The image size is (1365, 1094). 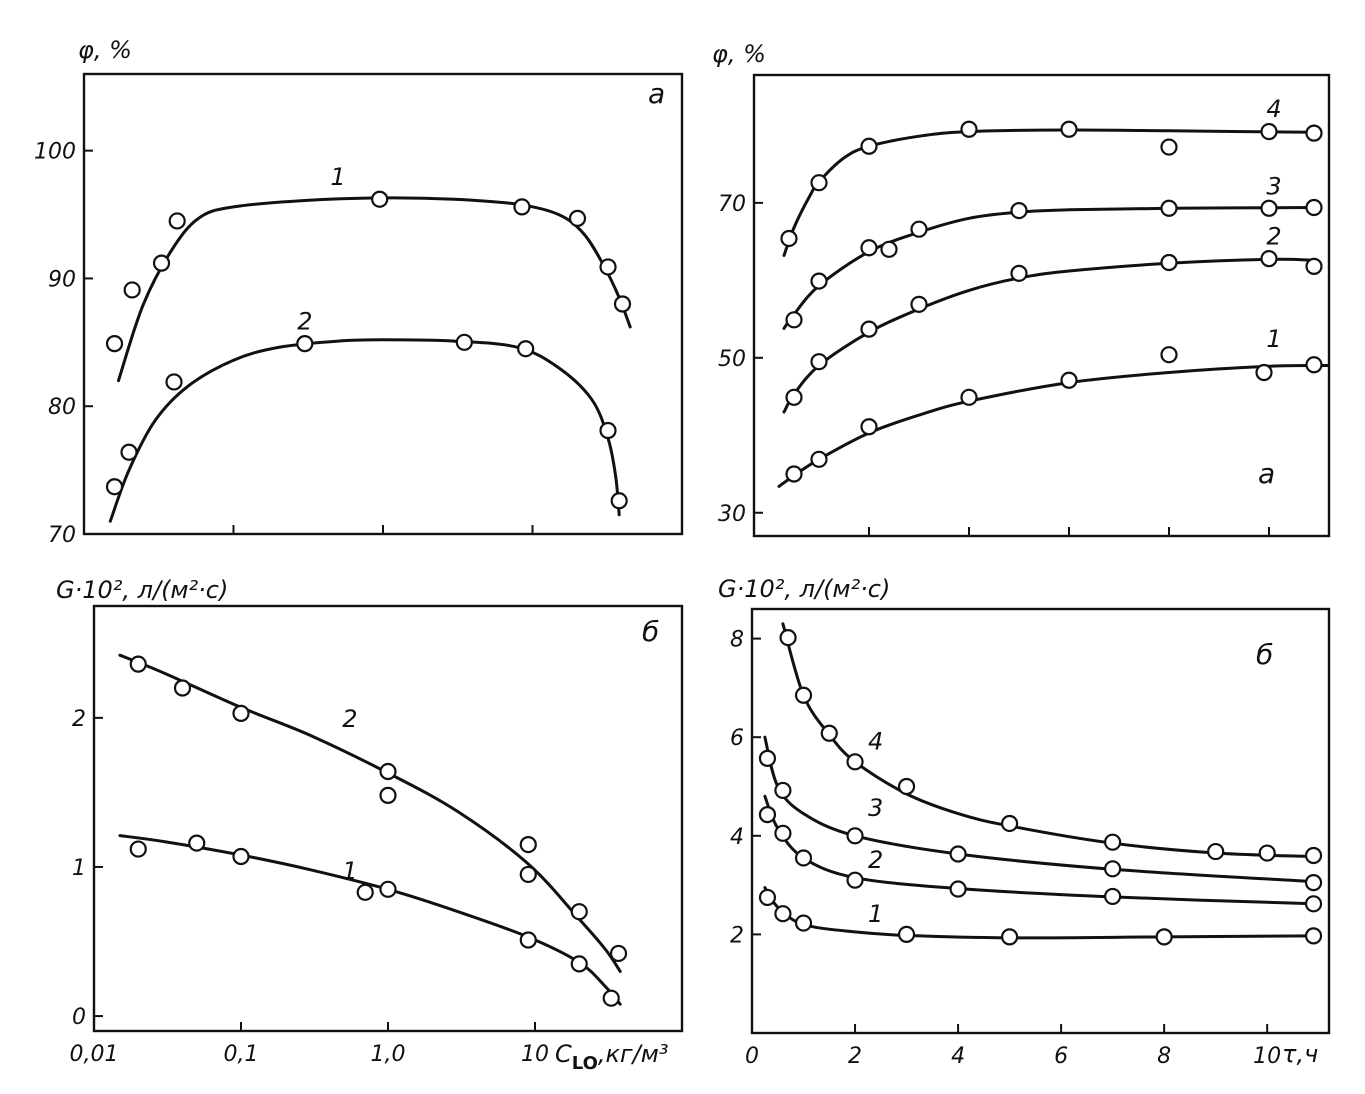 What do you see at coordinates (739, 54) in the screenshot?
I see `y-axis-title: φ, %` at bounding box center [739, 54].